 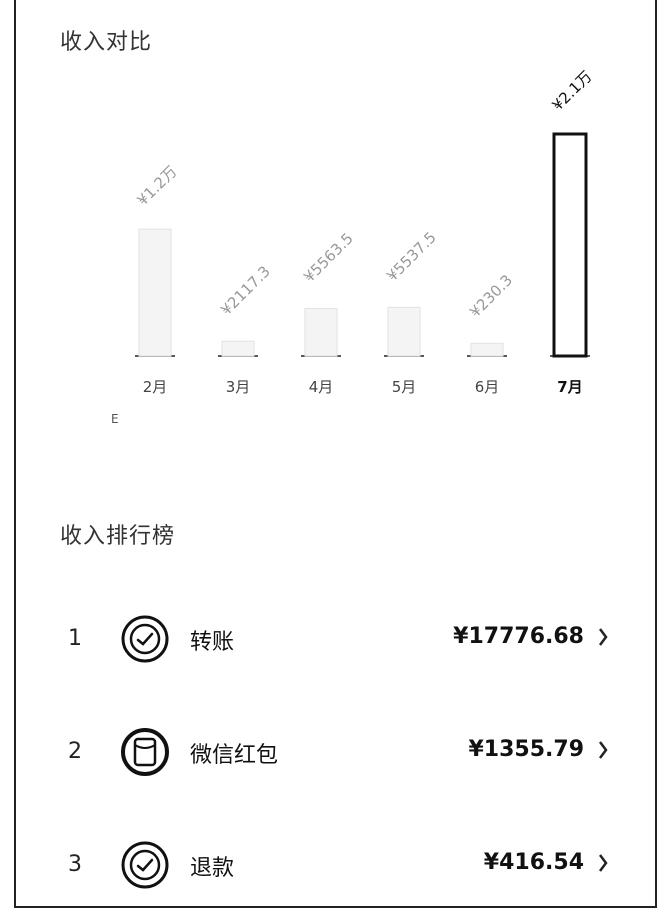 I want to click on bar-3月, so click(x=238, y=348).